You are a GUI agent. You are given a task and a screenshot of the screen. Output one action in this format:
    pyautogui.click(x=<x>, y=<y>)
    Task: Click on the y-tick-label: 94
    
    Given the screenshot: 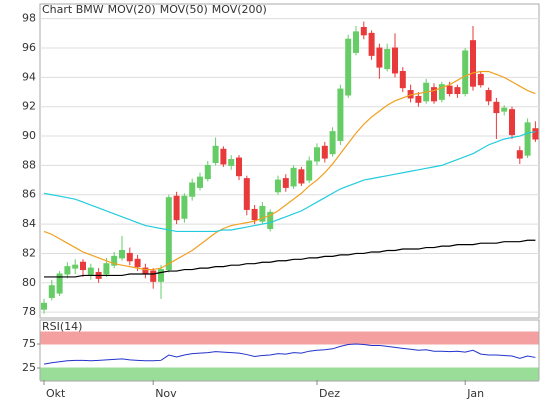 What is the action you would take?
    pyautogui.click(x=29, y=76)
    